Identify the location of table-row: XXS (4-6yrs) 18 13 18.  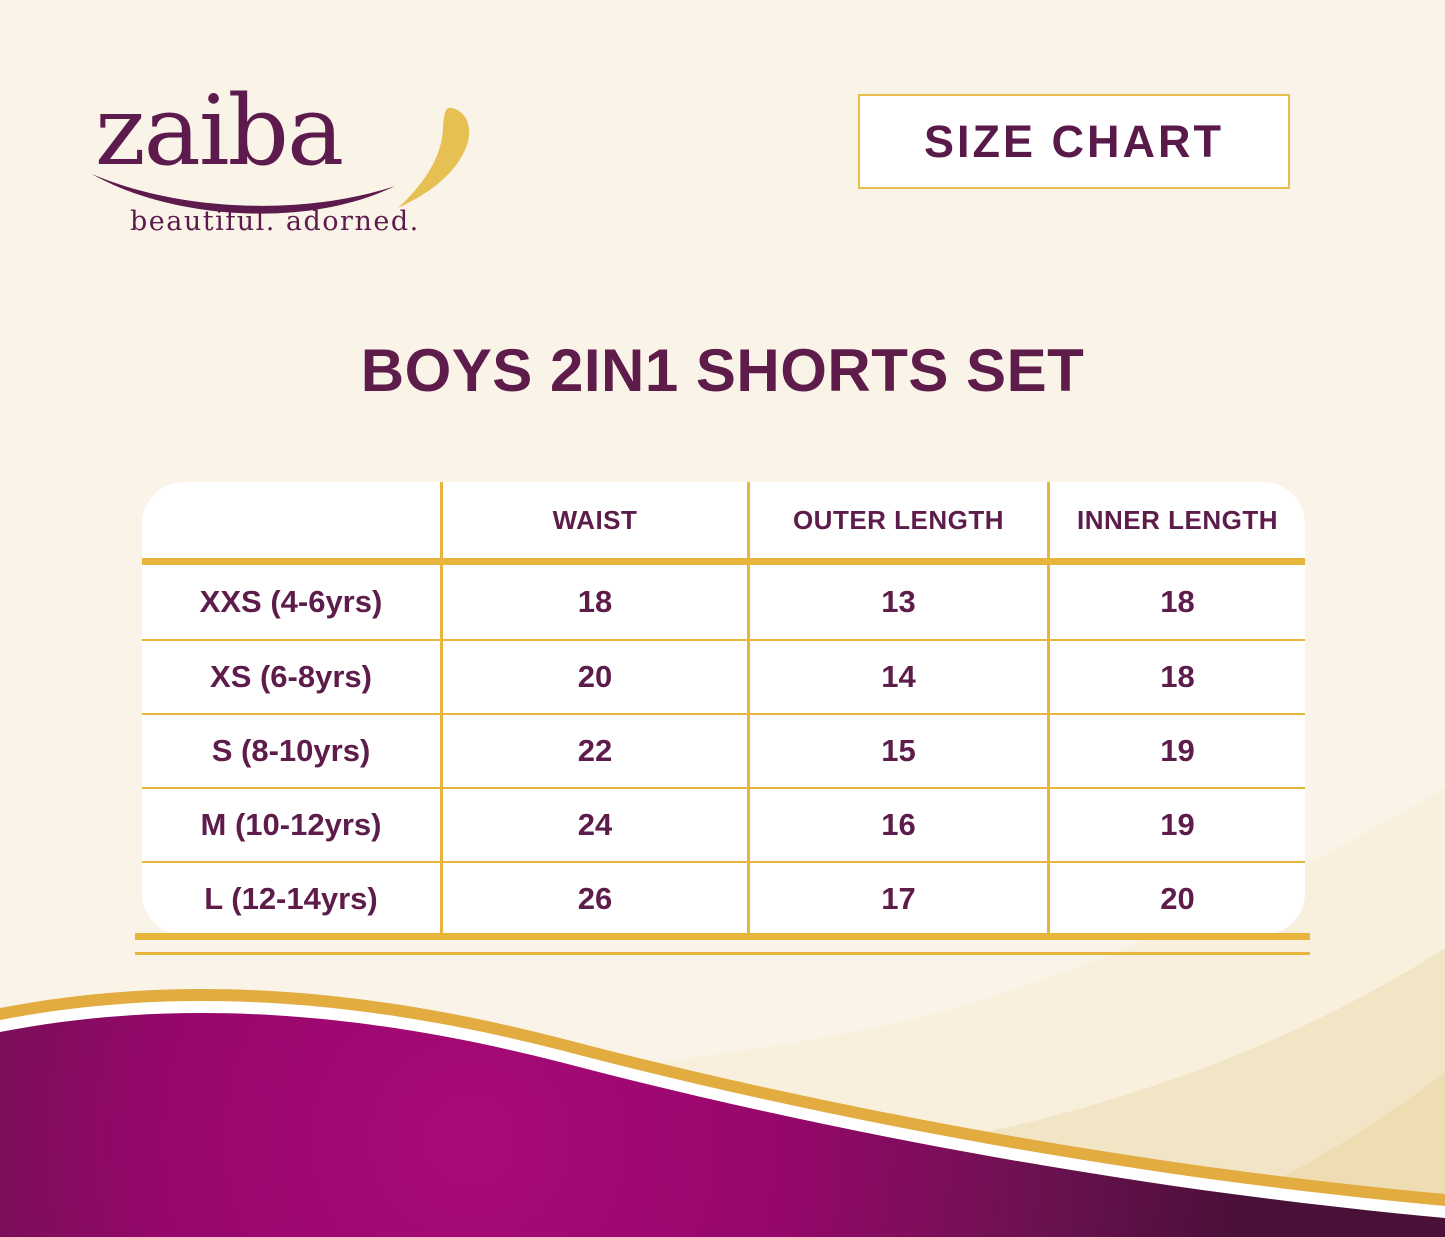
(723, 602).